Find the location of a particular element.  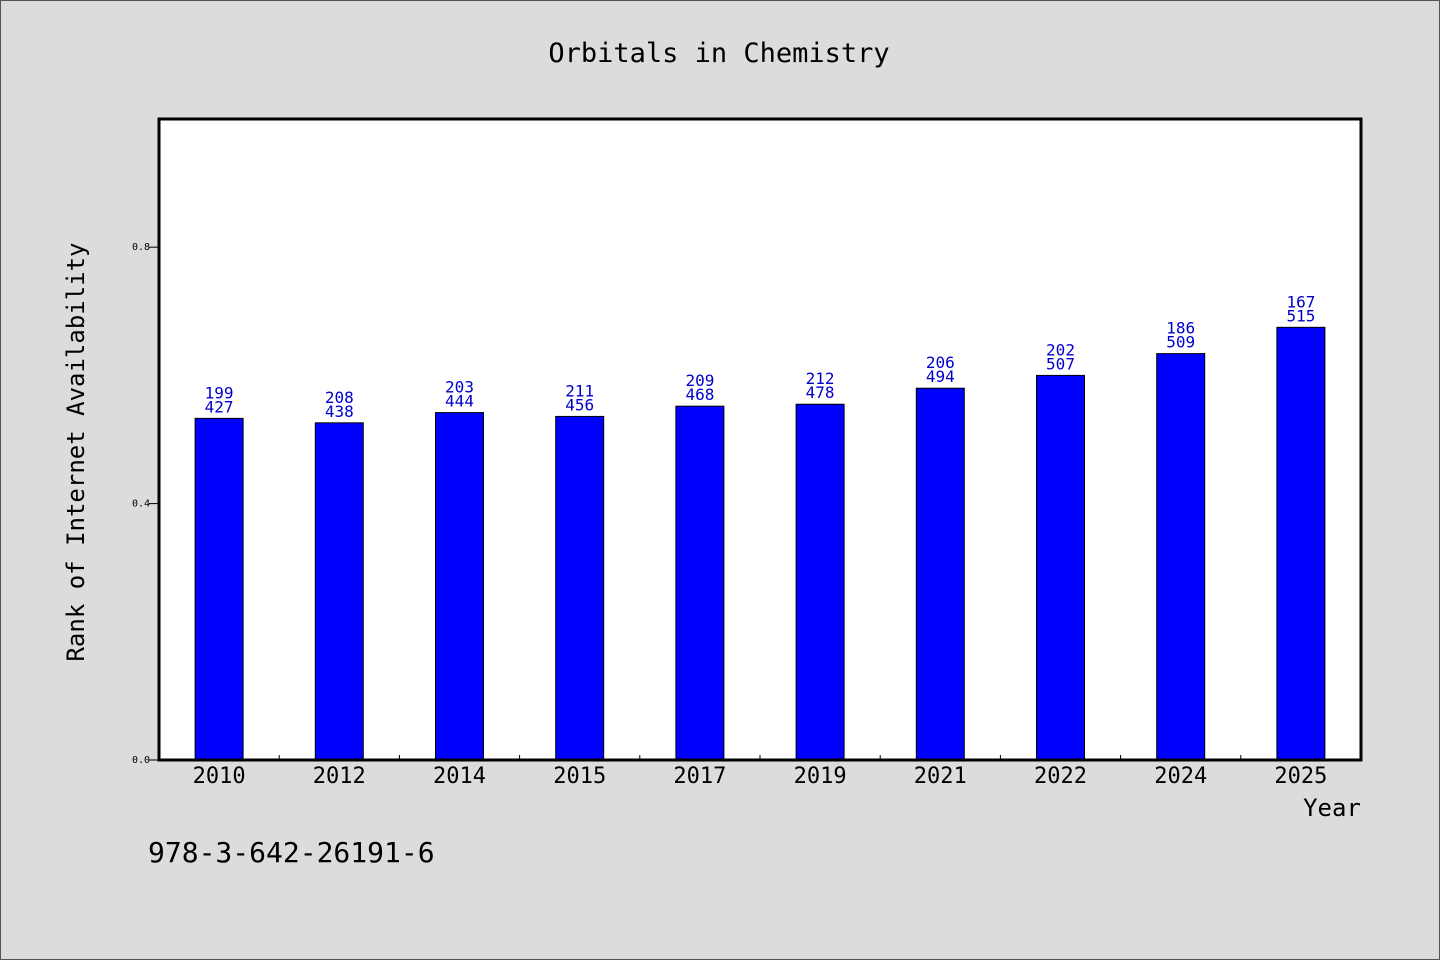

data-label-top-2021: 206 is located at coordinates (940, 362).